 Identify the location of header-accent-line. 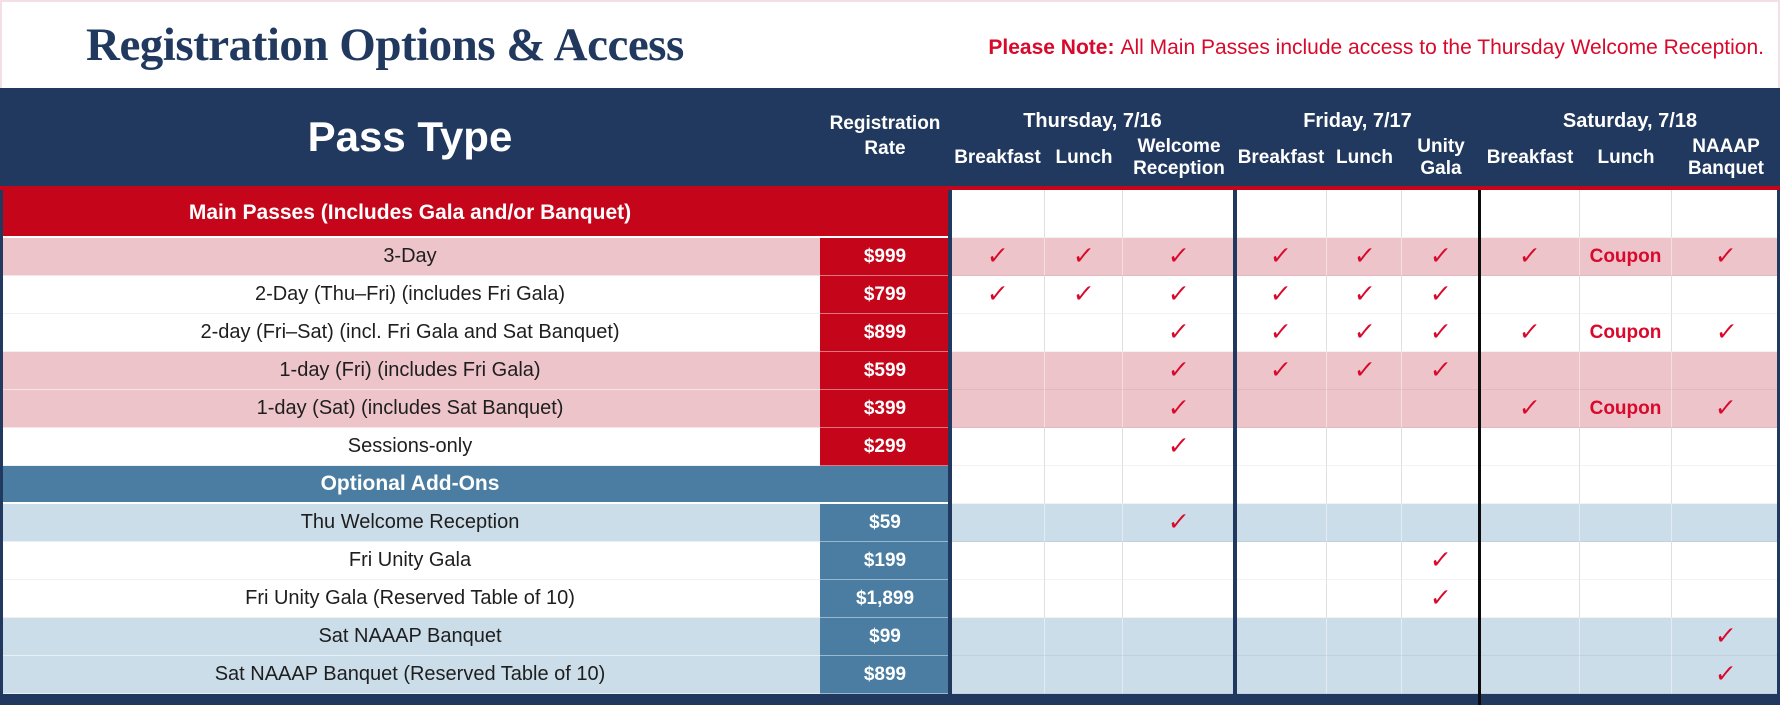
(890, 188).